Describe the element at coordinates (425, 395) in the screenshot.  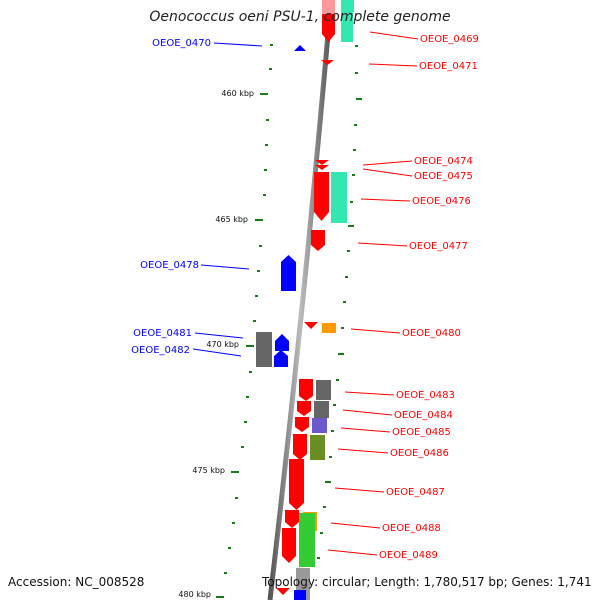
I see `gene-label: OEOE_0483` at that location.